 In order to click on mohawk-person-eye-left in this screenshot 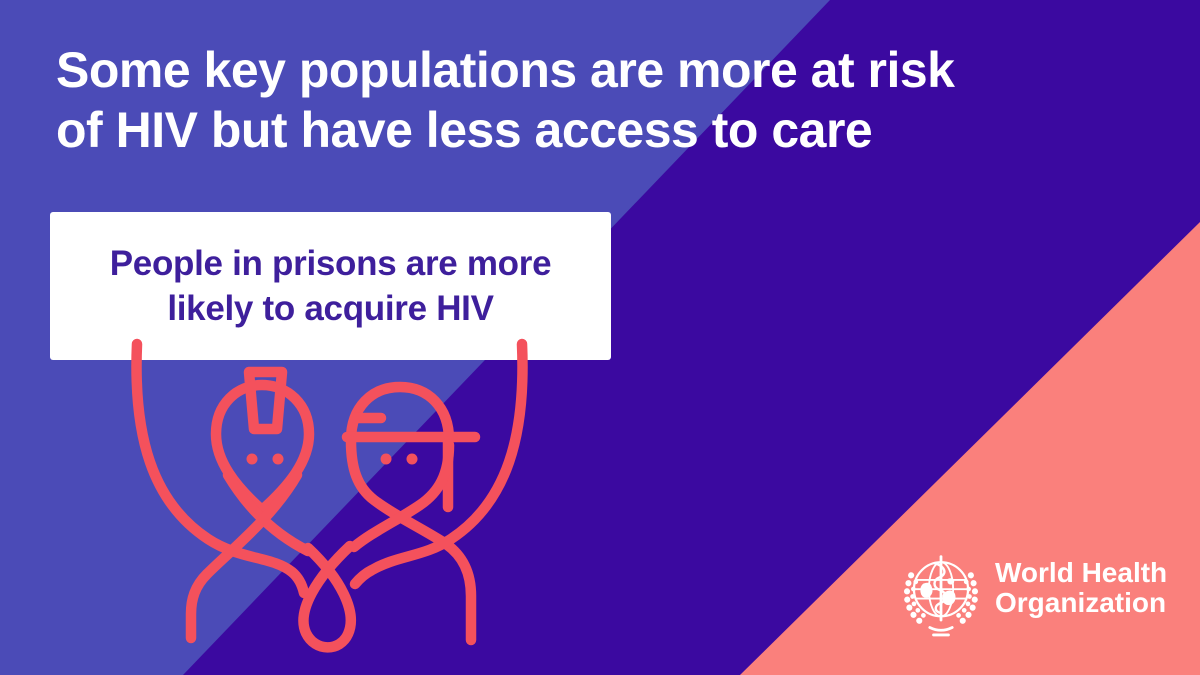, I will do `click(252, 459)`.